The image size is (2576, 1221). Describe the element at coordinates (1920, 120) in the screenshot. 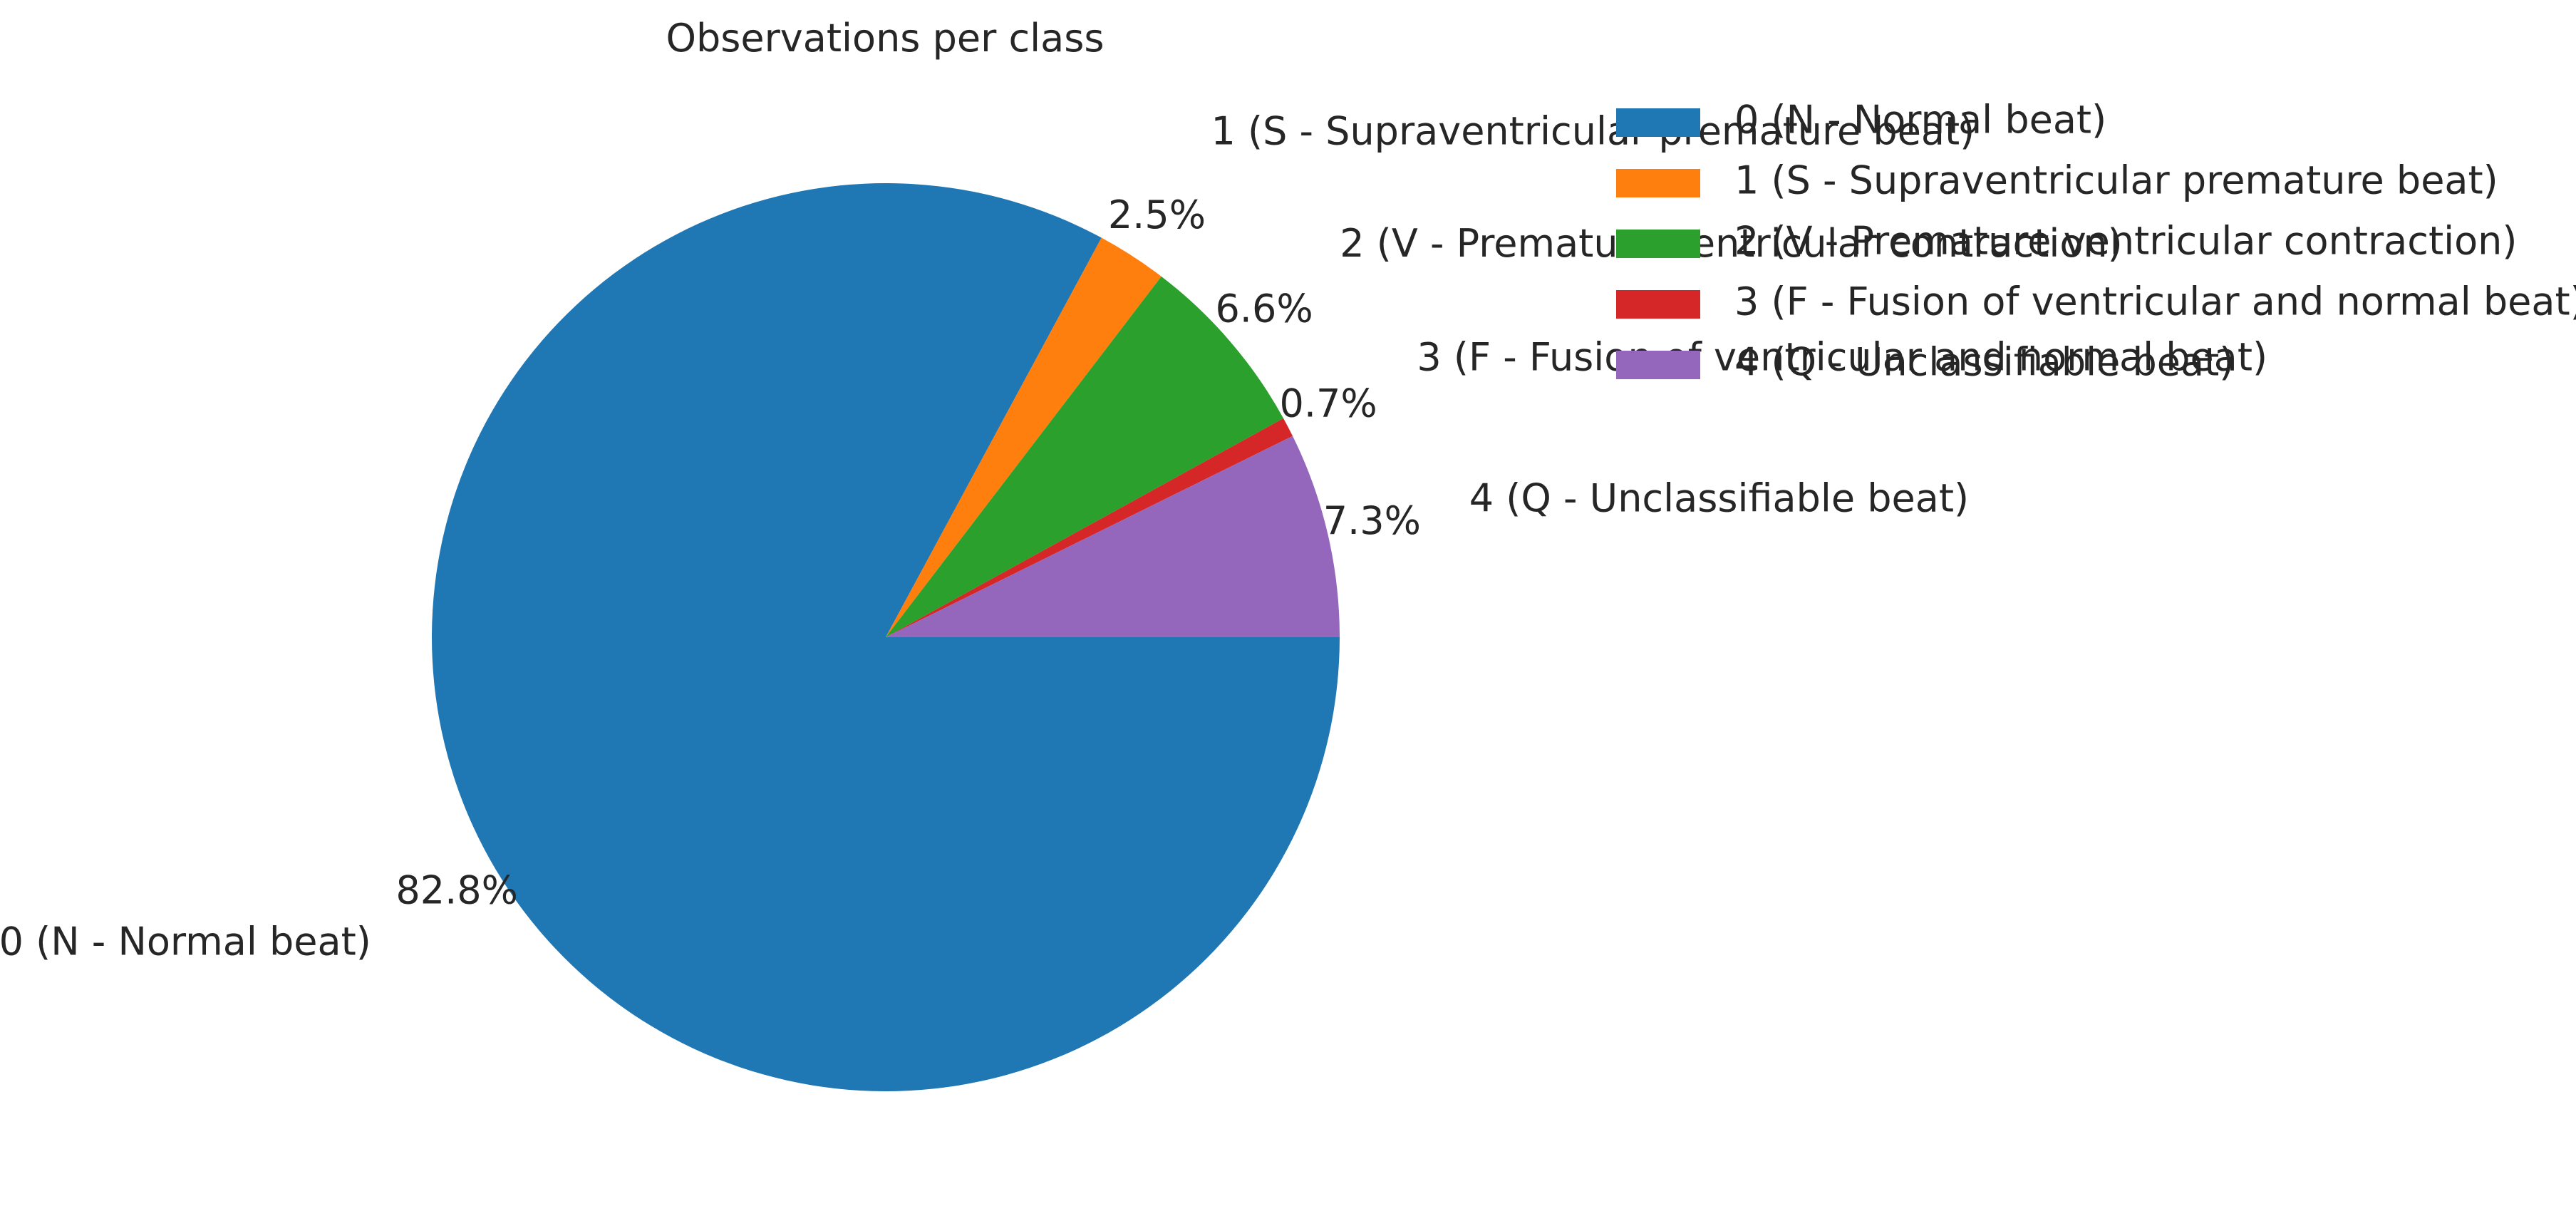

I see `legend-entry-0: 0 (N - Normal beat)` at that location.